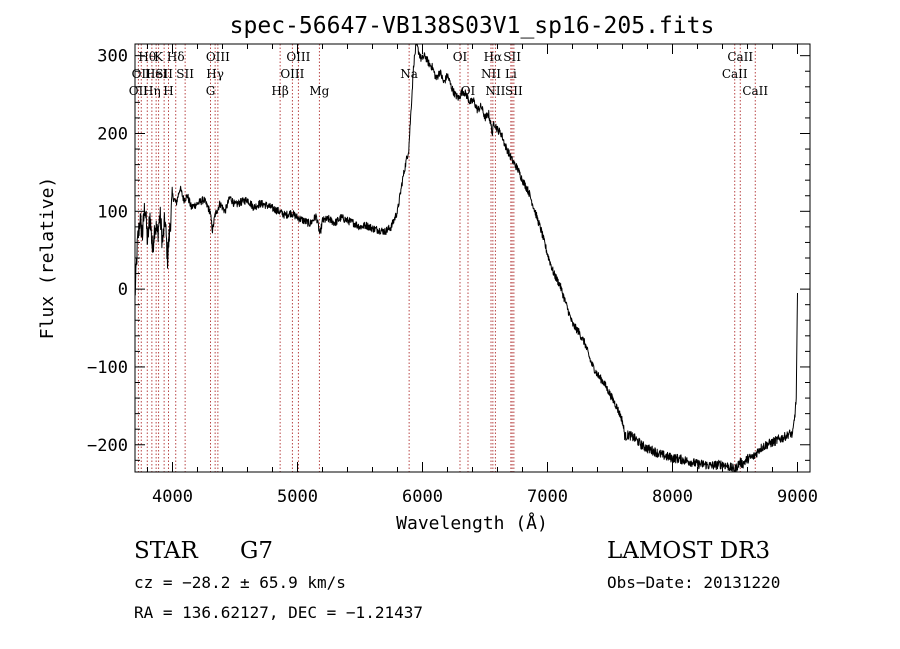 This screenshot has height=649, width=900. What do you see at coordinates (472, 523) in the screenshot?
I see `x-axis-label: Wavelength (Å)` at bounding box center [472, 523].